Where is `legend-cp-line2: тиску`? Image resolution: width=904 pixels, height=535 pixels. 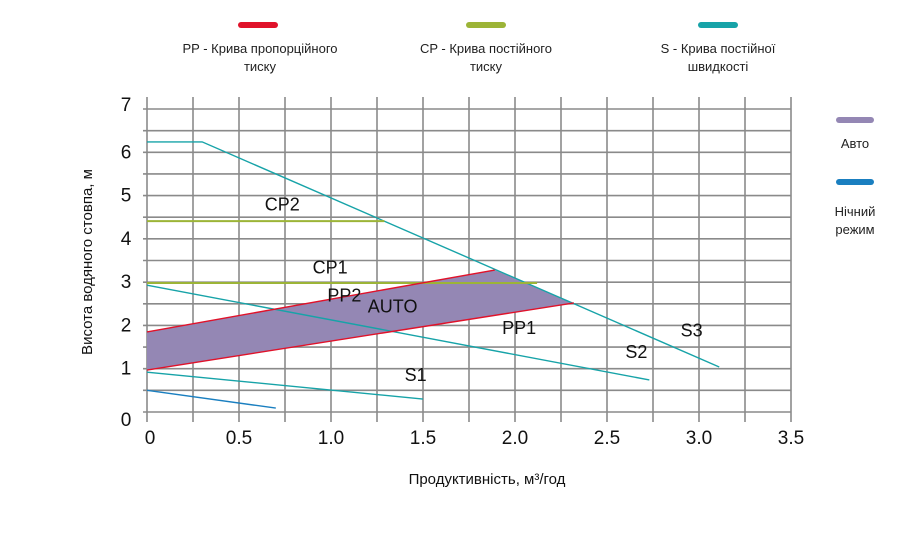 legend-cp-line2: тиску is located at coordinates (486, 66).